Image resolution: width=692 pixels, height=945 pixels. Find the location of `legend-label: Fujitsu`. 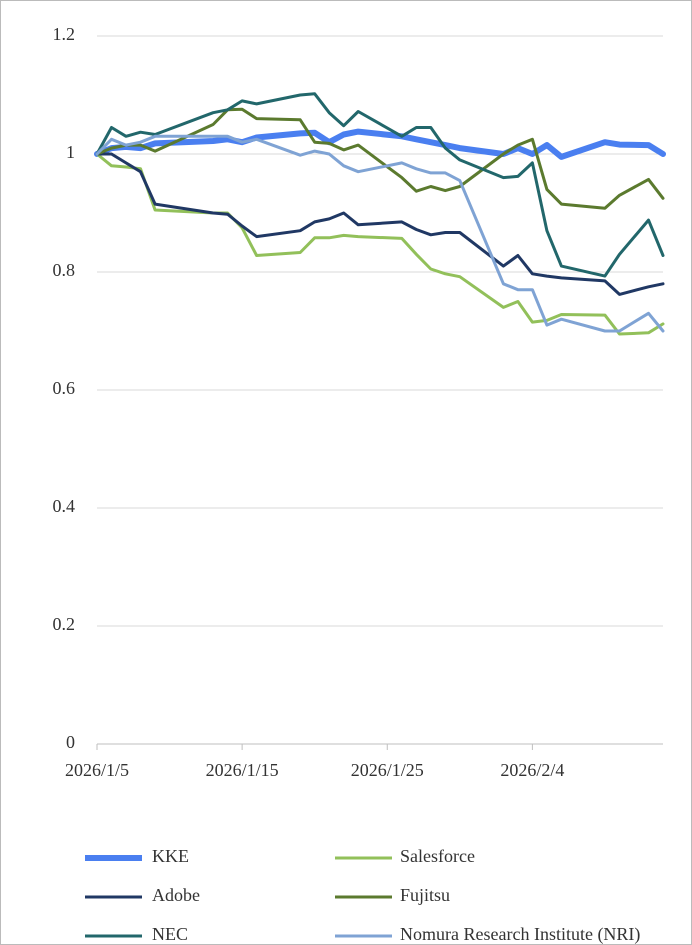

legend-label: Fujitsu is located at coordinates (425, 895).